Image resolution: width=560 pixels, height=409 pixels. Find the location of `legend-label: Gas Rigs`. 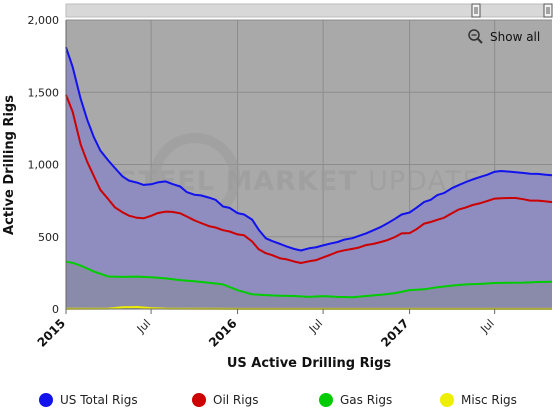

legend-label: Gas Rigs is located at coordinates (366, 400).